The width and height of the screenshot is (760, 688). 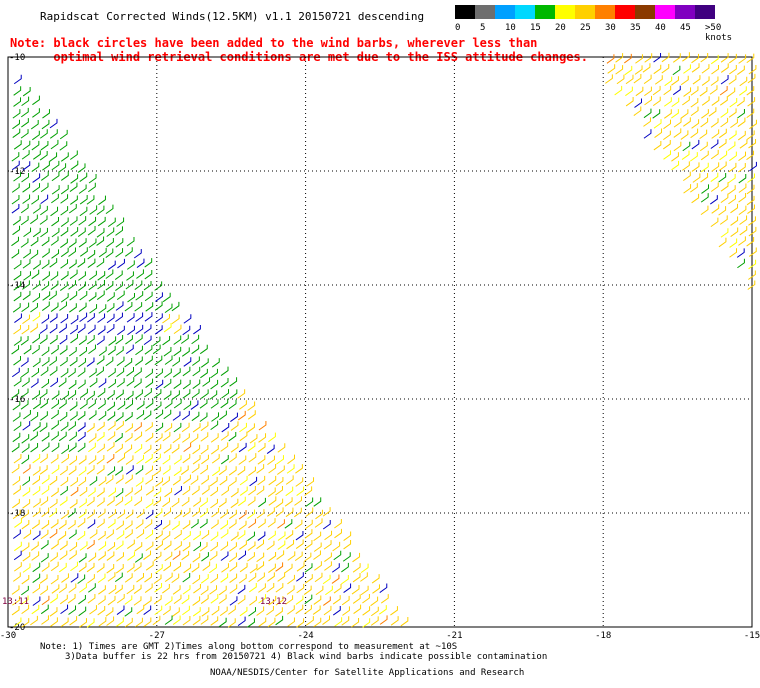 I want to click on y-tick-label: -12, so click(x=17, y=172).